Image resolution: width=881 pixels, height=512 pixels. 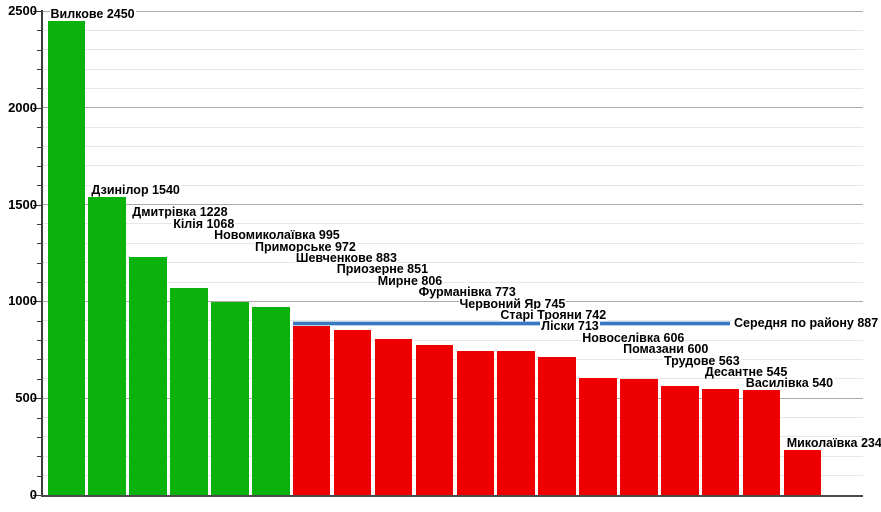 What do you see at coordinates (204, 223) in the screenshot?
I see `bar-label-Кілія: Кілія 1068` at bounding box center [204, 223].